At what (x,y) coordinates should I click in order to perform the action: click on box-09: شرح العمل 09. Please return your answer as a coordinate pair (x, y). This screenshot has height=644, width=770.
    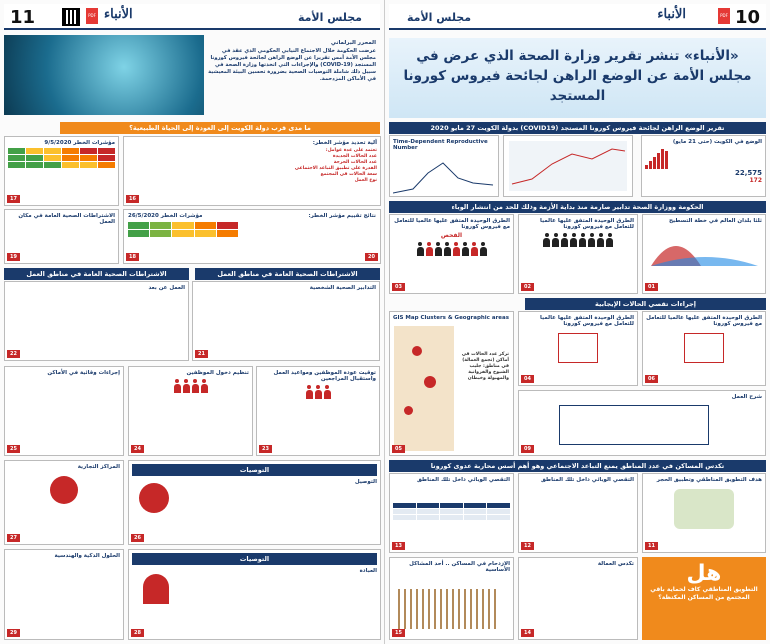
    Looking at the image, I should click on (642, 423).